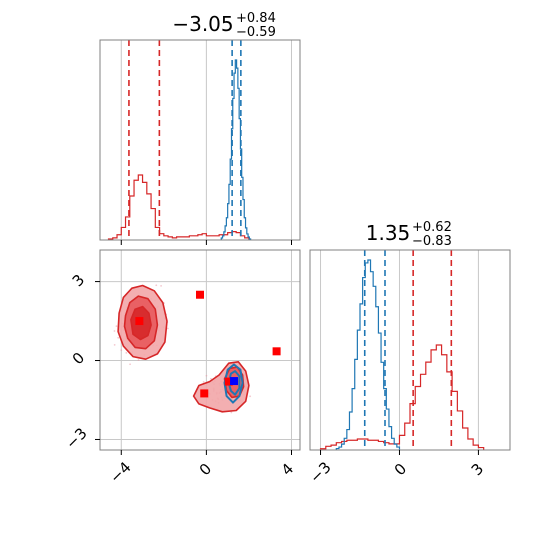  I want to click on scatter-x-tick-label: −4, so click(120, 472).